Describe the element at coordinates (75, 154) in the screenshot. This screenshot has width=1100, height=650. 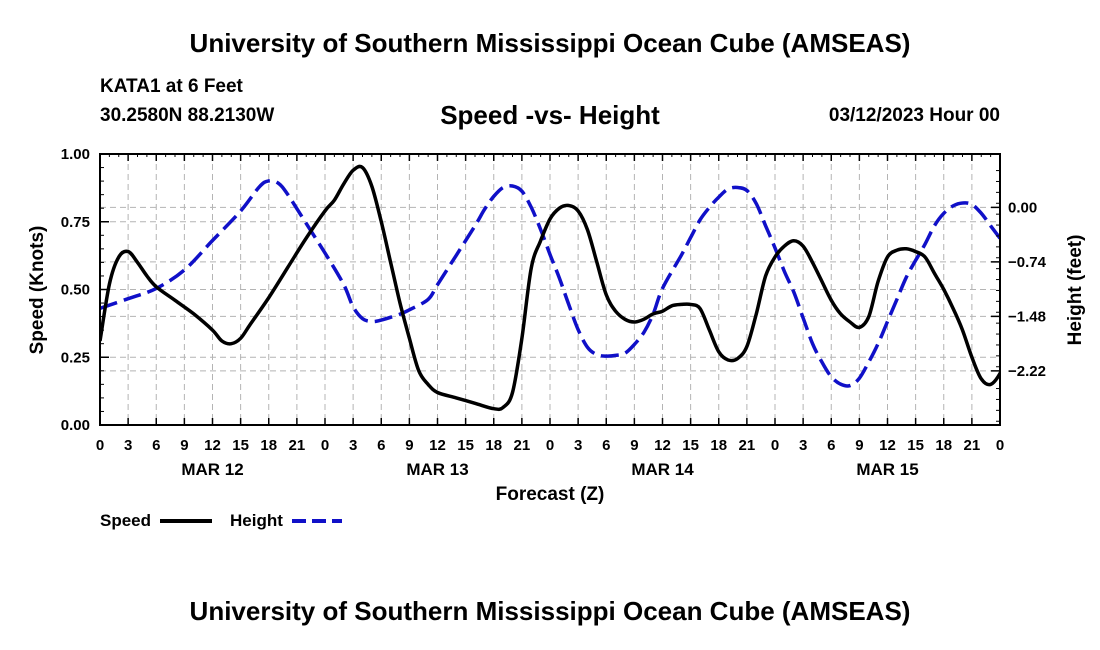
I see `y-left-tick-label: 1.00` at that location.